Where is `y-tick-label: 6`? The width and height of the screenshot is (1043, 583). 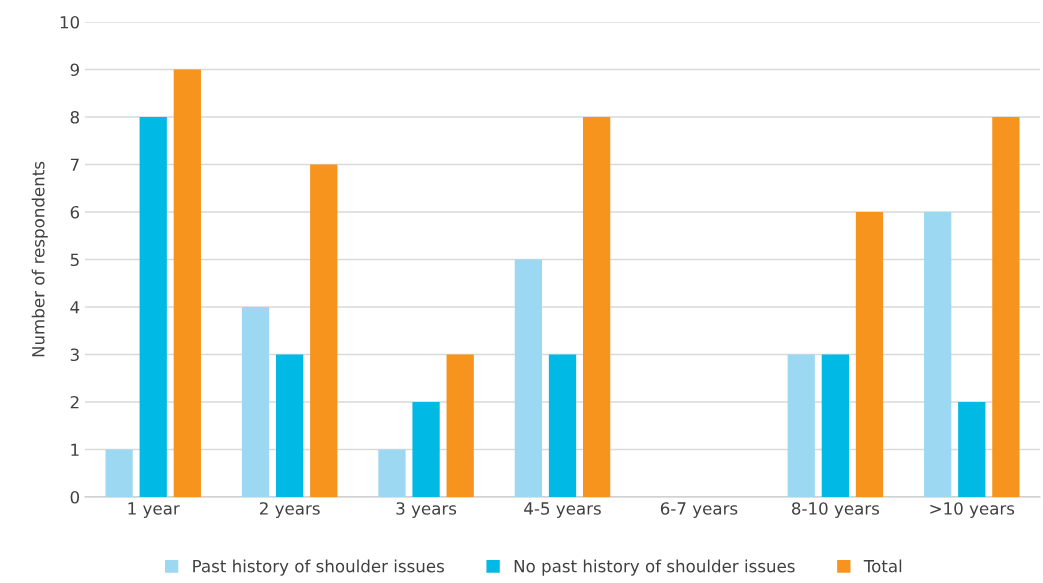 y-tick-label: 6 is located at coordinates (75, 212).